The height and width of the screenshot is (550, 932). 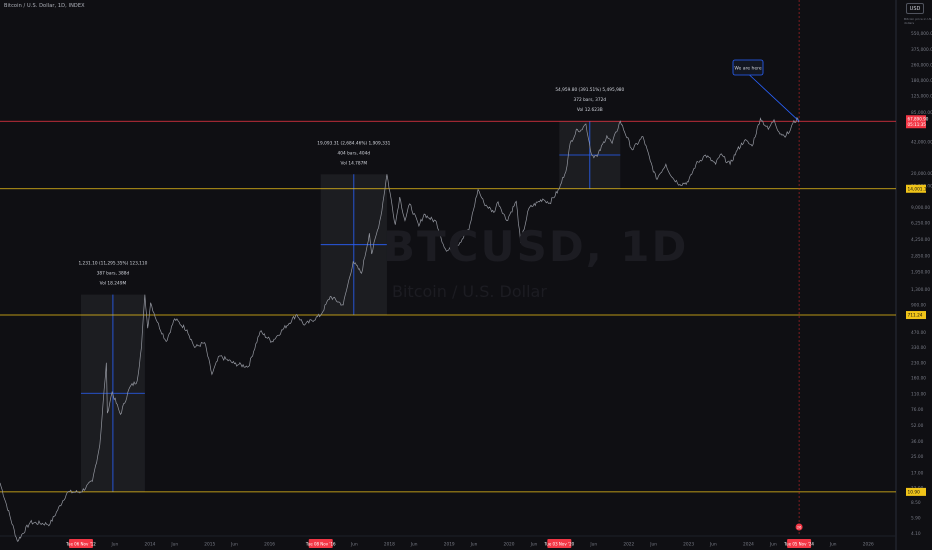 What do you see at coordinates (389, 545) in the screenshot?
I see `x-tick-label: 2018` at bounding box center [389, 545].